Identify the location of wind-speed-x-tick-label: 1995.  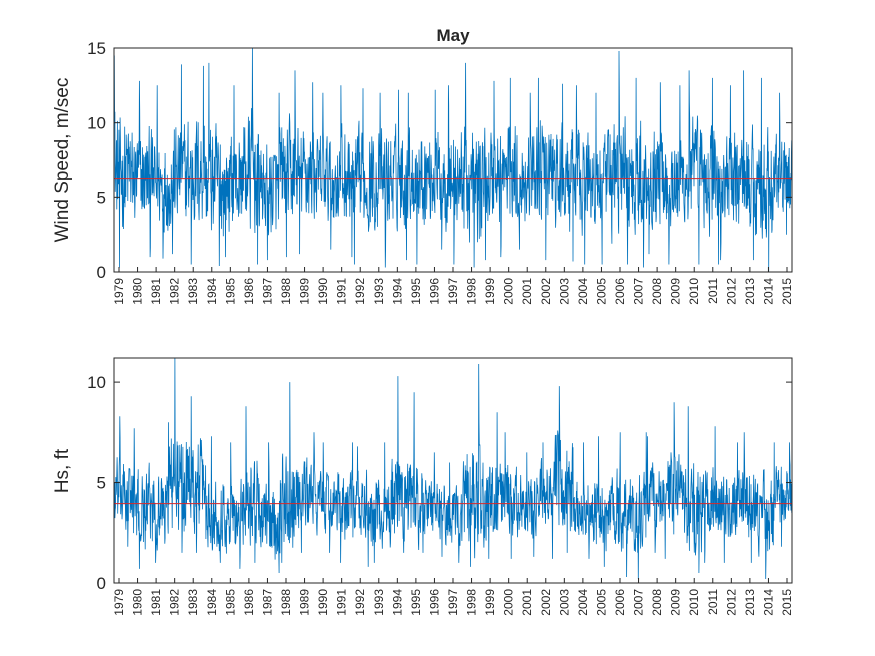
(416, 291).